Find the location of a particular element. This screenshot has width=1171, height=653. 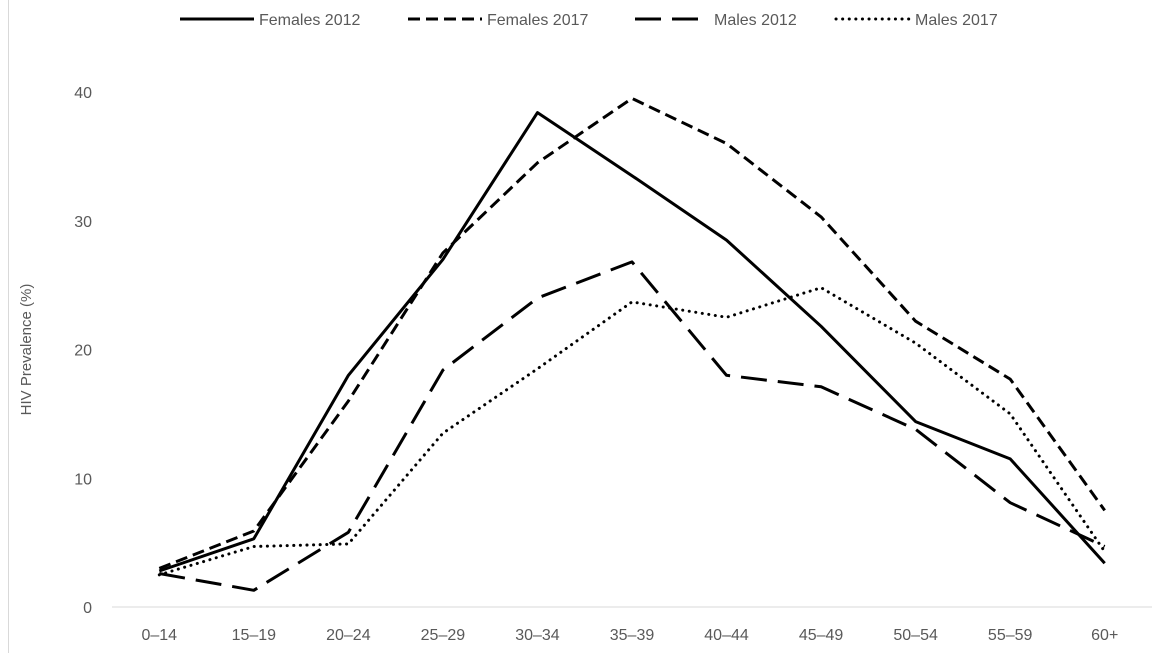

x-tick-label: 0–14 is located at coordinates (159, 635).